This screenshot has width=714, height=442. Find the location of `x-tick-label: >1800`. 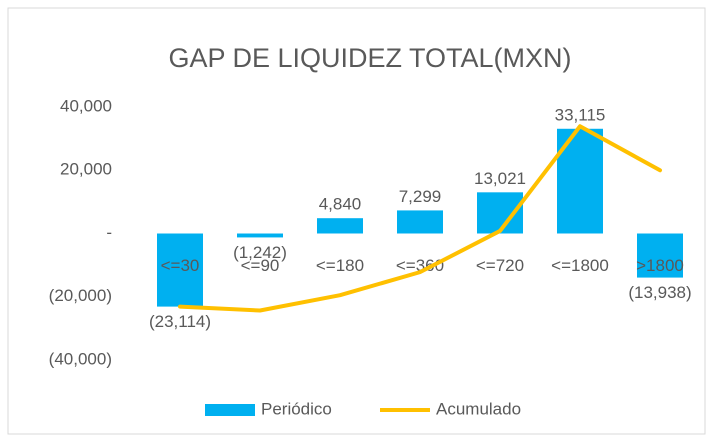

x-tick-label: >1800 is located at coordinates (660, 265).